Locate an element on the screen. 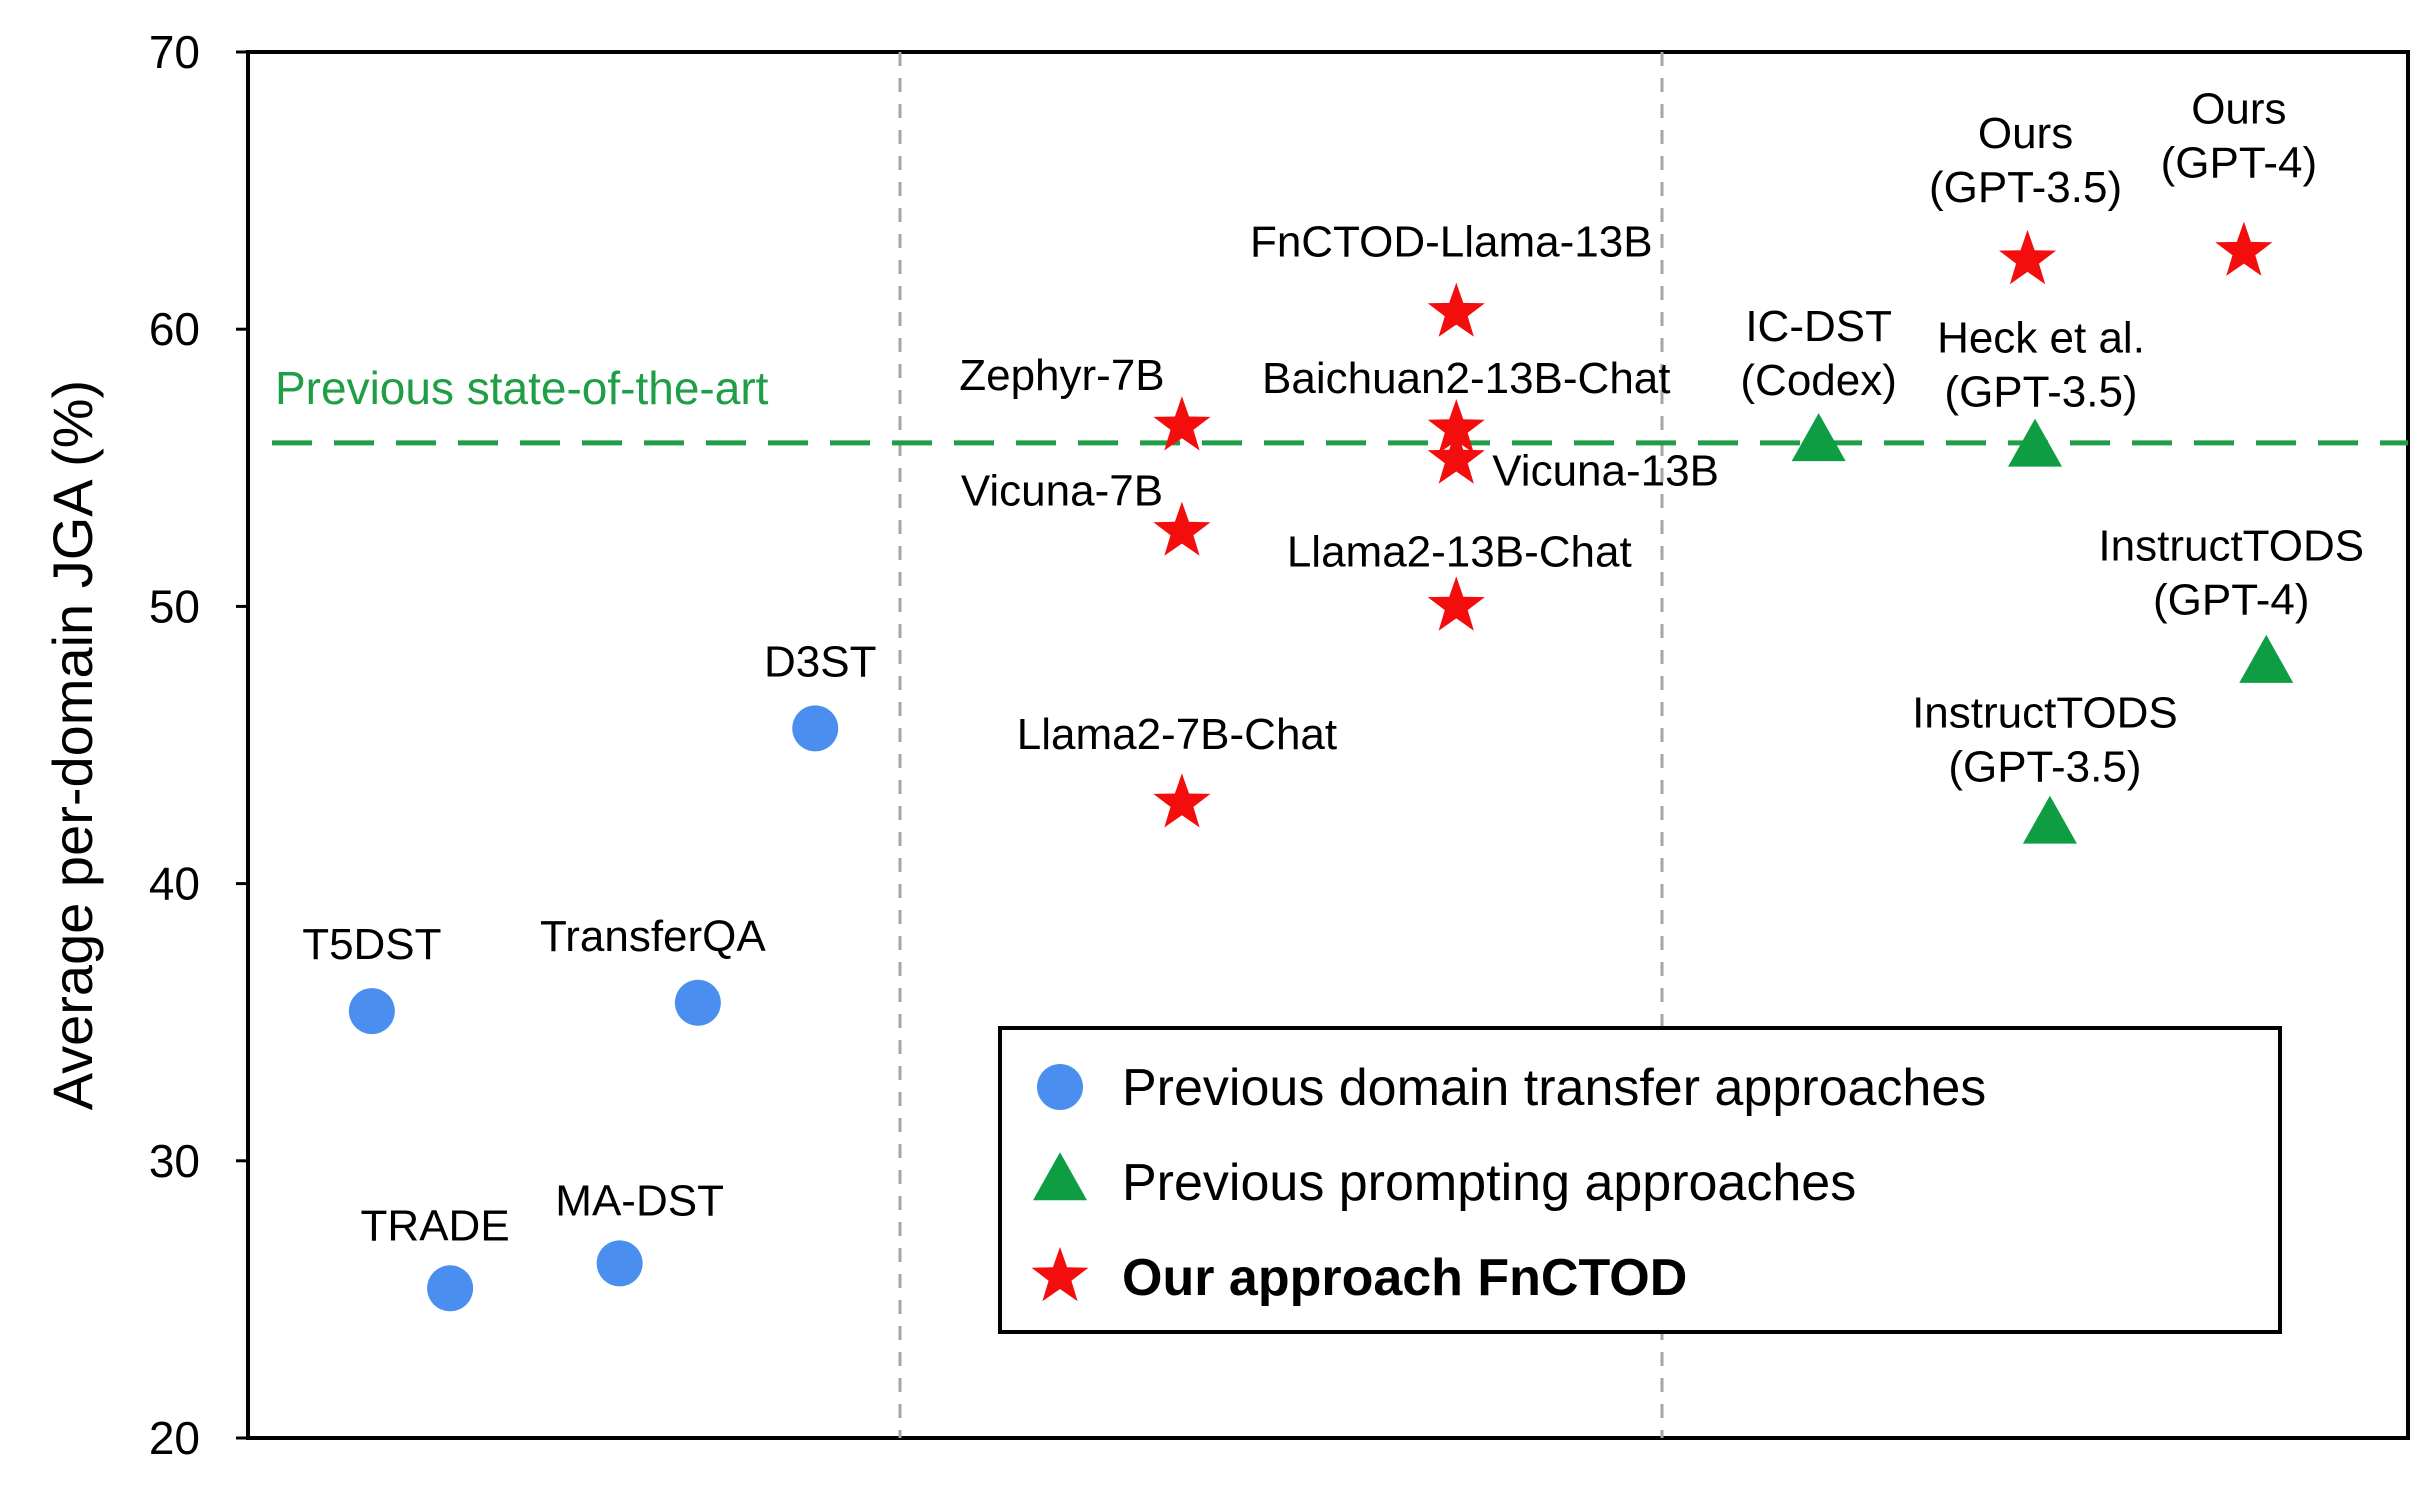 The width and height of the screenshot is (2429, 1489). legend-marker-domain_transfer is located at coordinates (1060, 1087).